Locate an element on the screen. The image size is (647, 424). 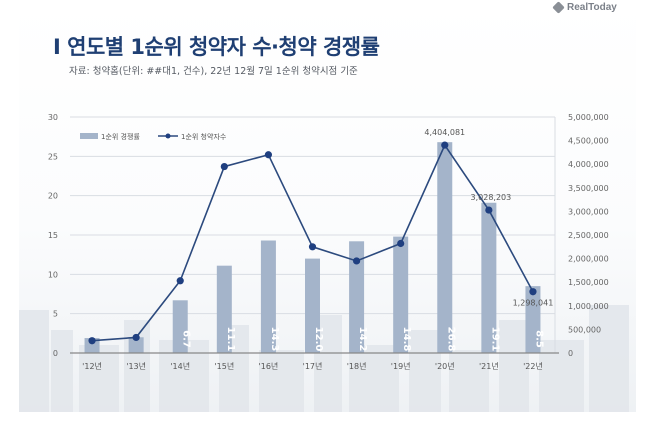
right-axis-tick: 2,000,000 is located at coordinates (588, 259).